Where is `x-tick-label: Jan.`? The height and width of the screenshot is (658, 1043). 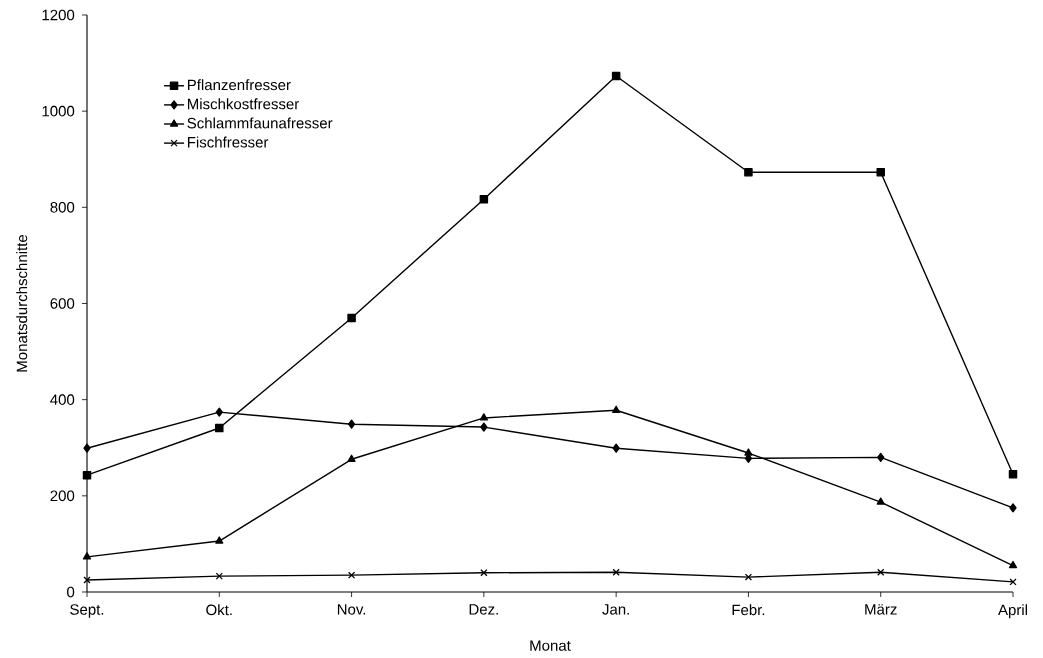 x-tick-label: Jan. is located at coordinates (615, 609).